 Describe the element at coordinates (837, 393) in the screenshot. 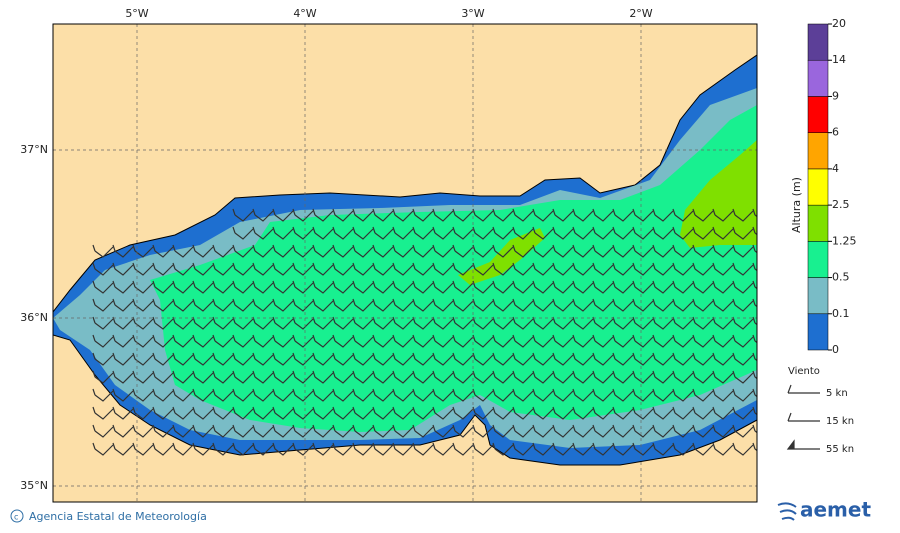

I see `wind-legend-label: 5 kn` at that location.